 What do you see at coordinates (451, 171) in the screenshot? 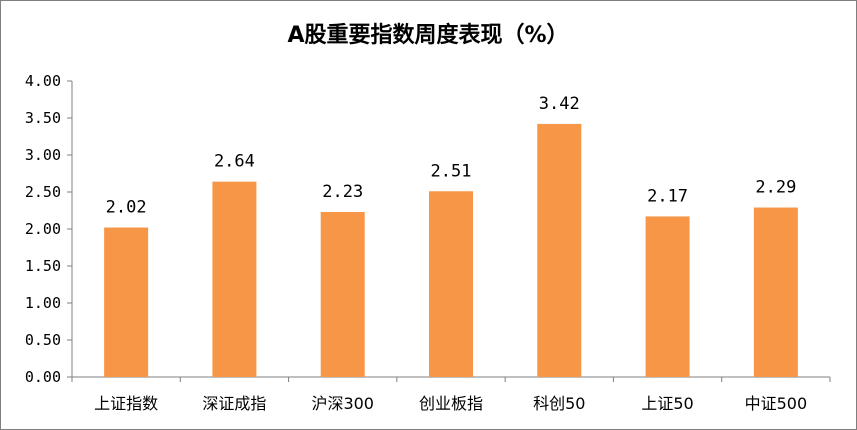
I see `data-label: 2.51` at bounding box center [451, 171].